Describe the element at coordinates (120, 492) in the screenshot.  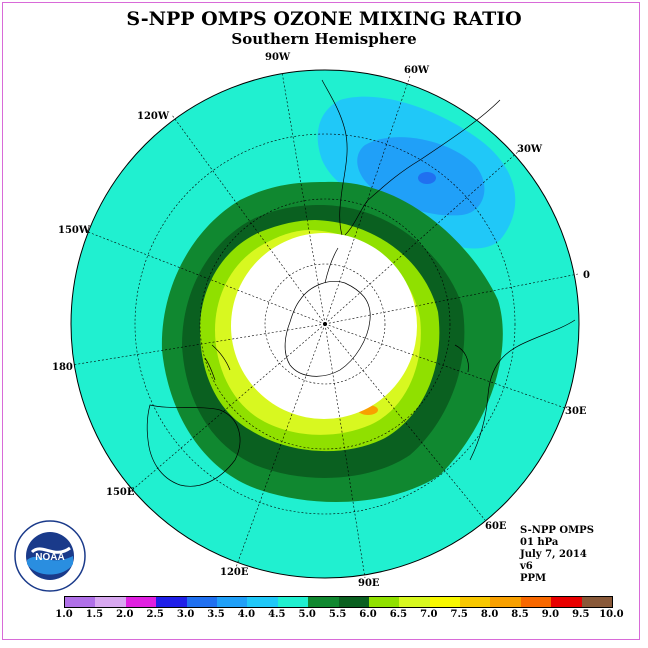
I see `lon-label-150e: 150E` at that location.